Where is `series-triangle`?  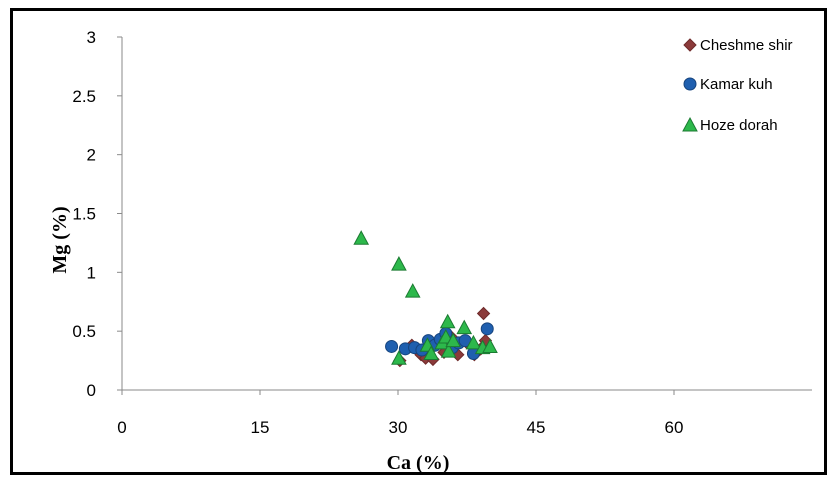 series-triangle is located at coordinates (425, 297).